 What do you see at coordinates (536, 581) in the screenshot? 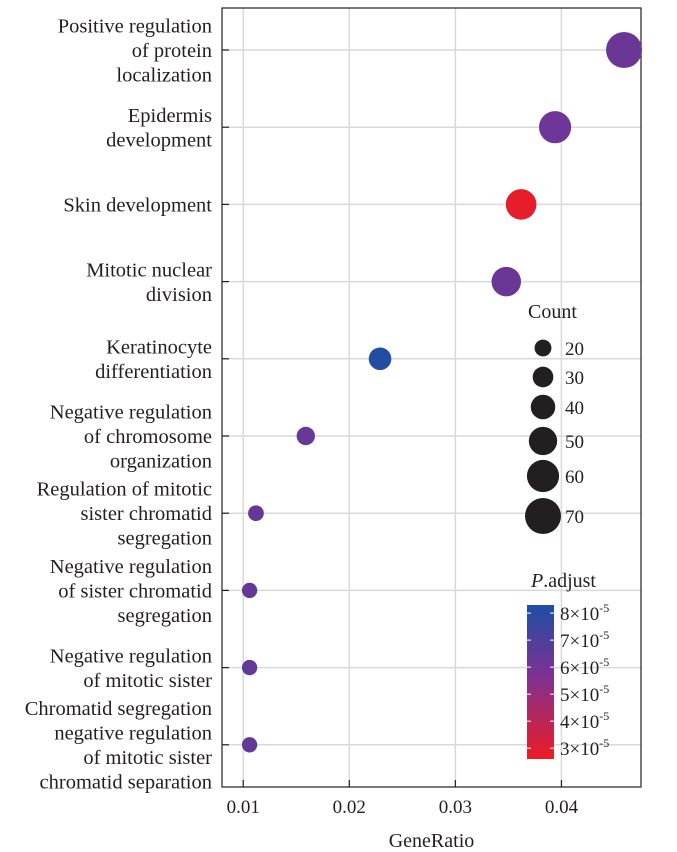
I see `color-legend-title-italic: P` at bounding box center [536, 581].